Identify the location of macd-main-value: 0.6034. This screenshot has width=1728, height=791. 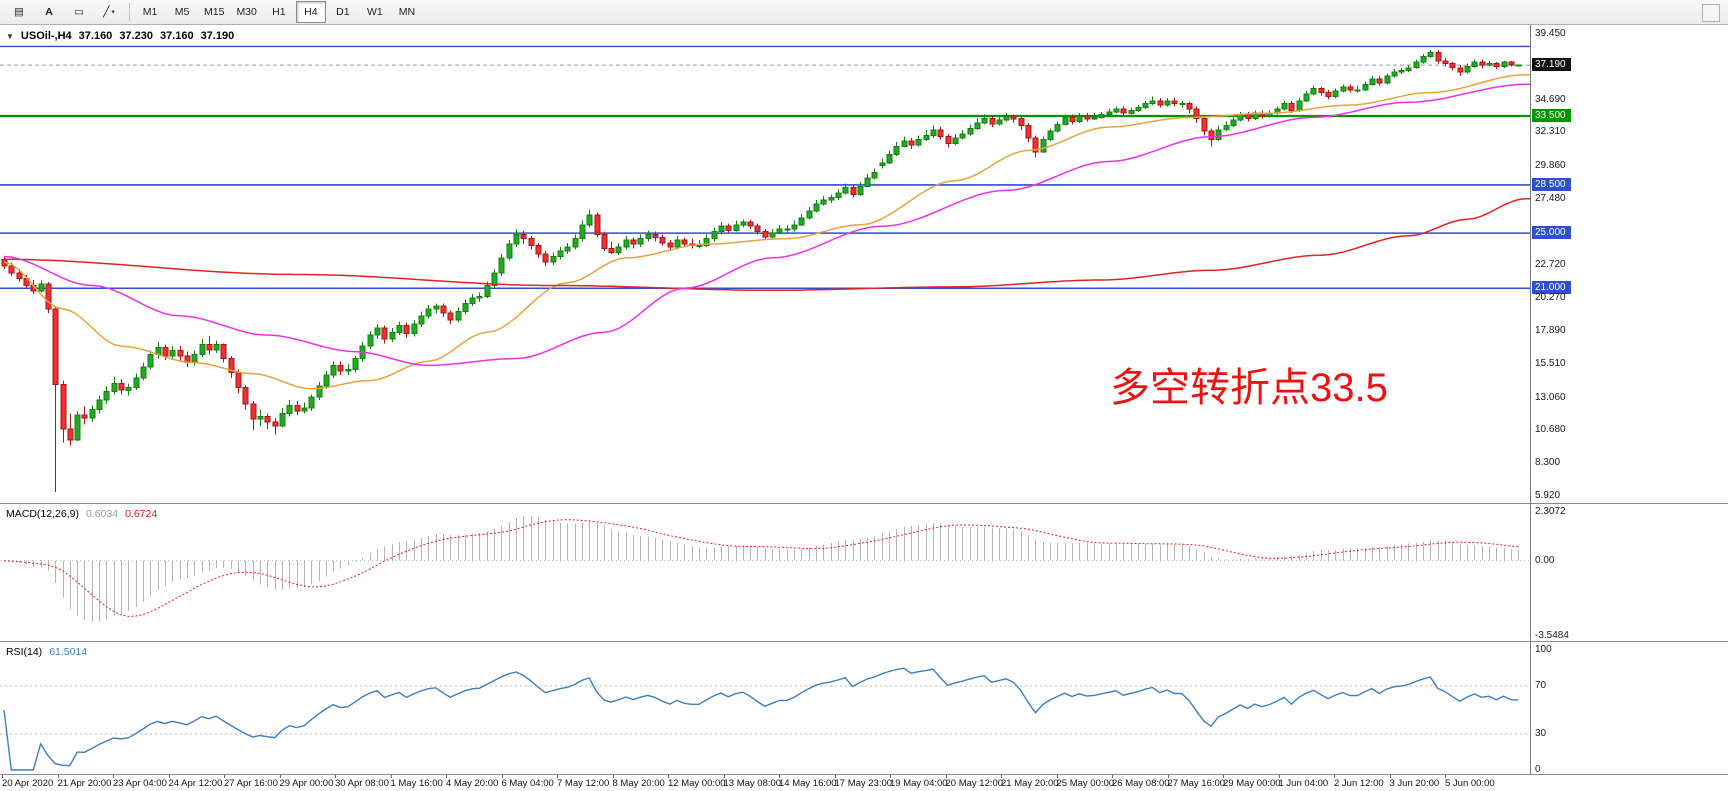
(102, 514).